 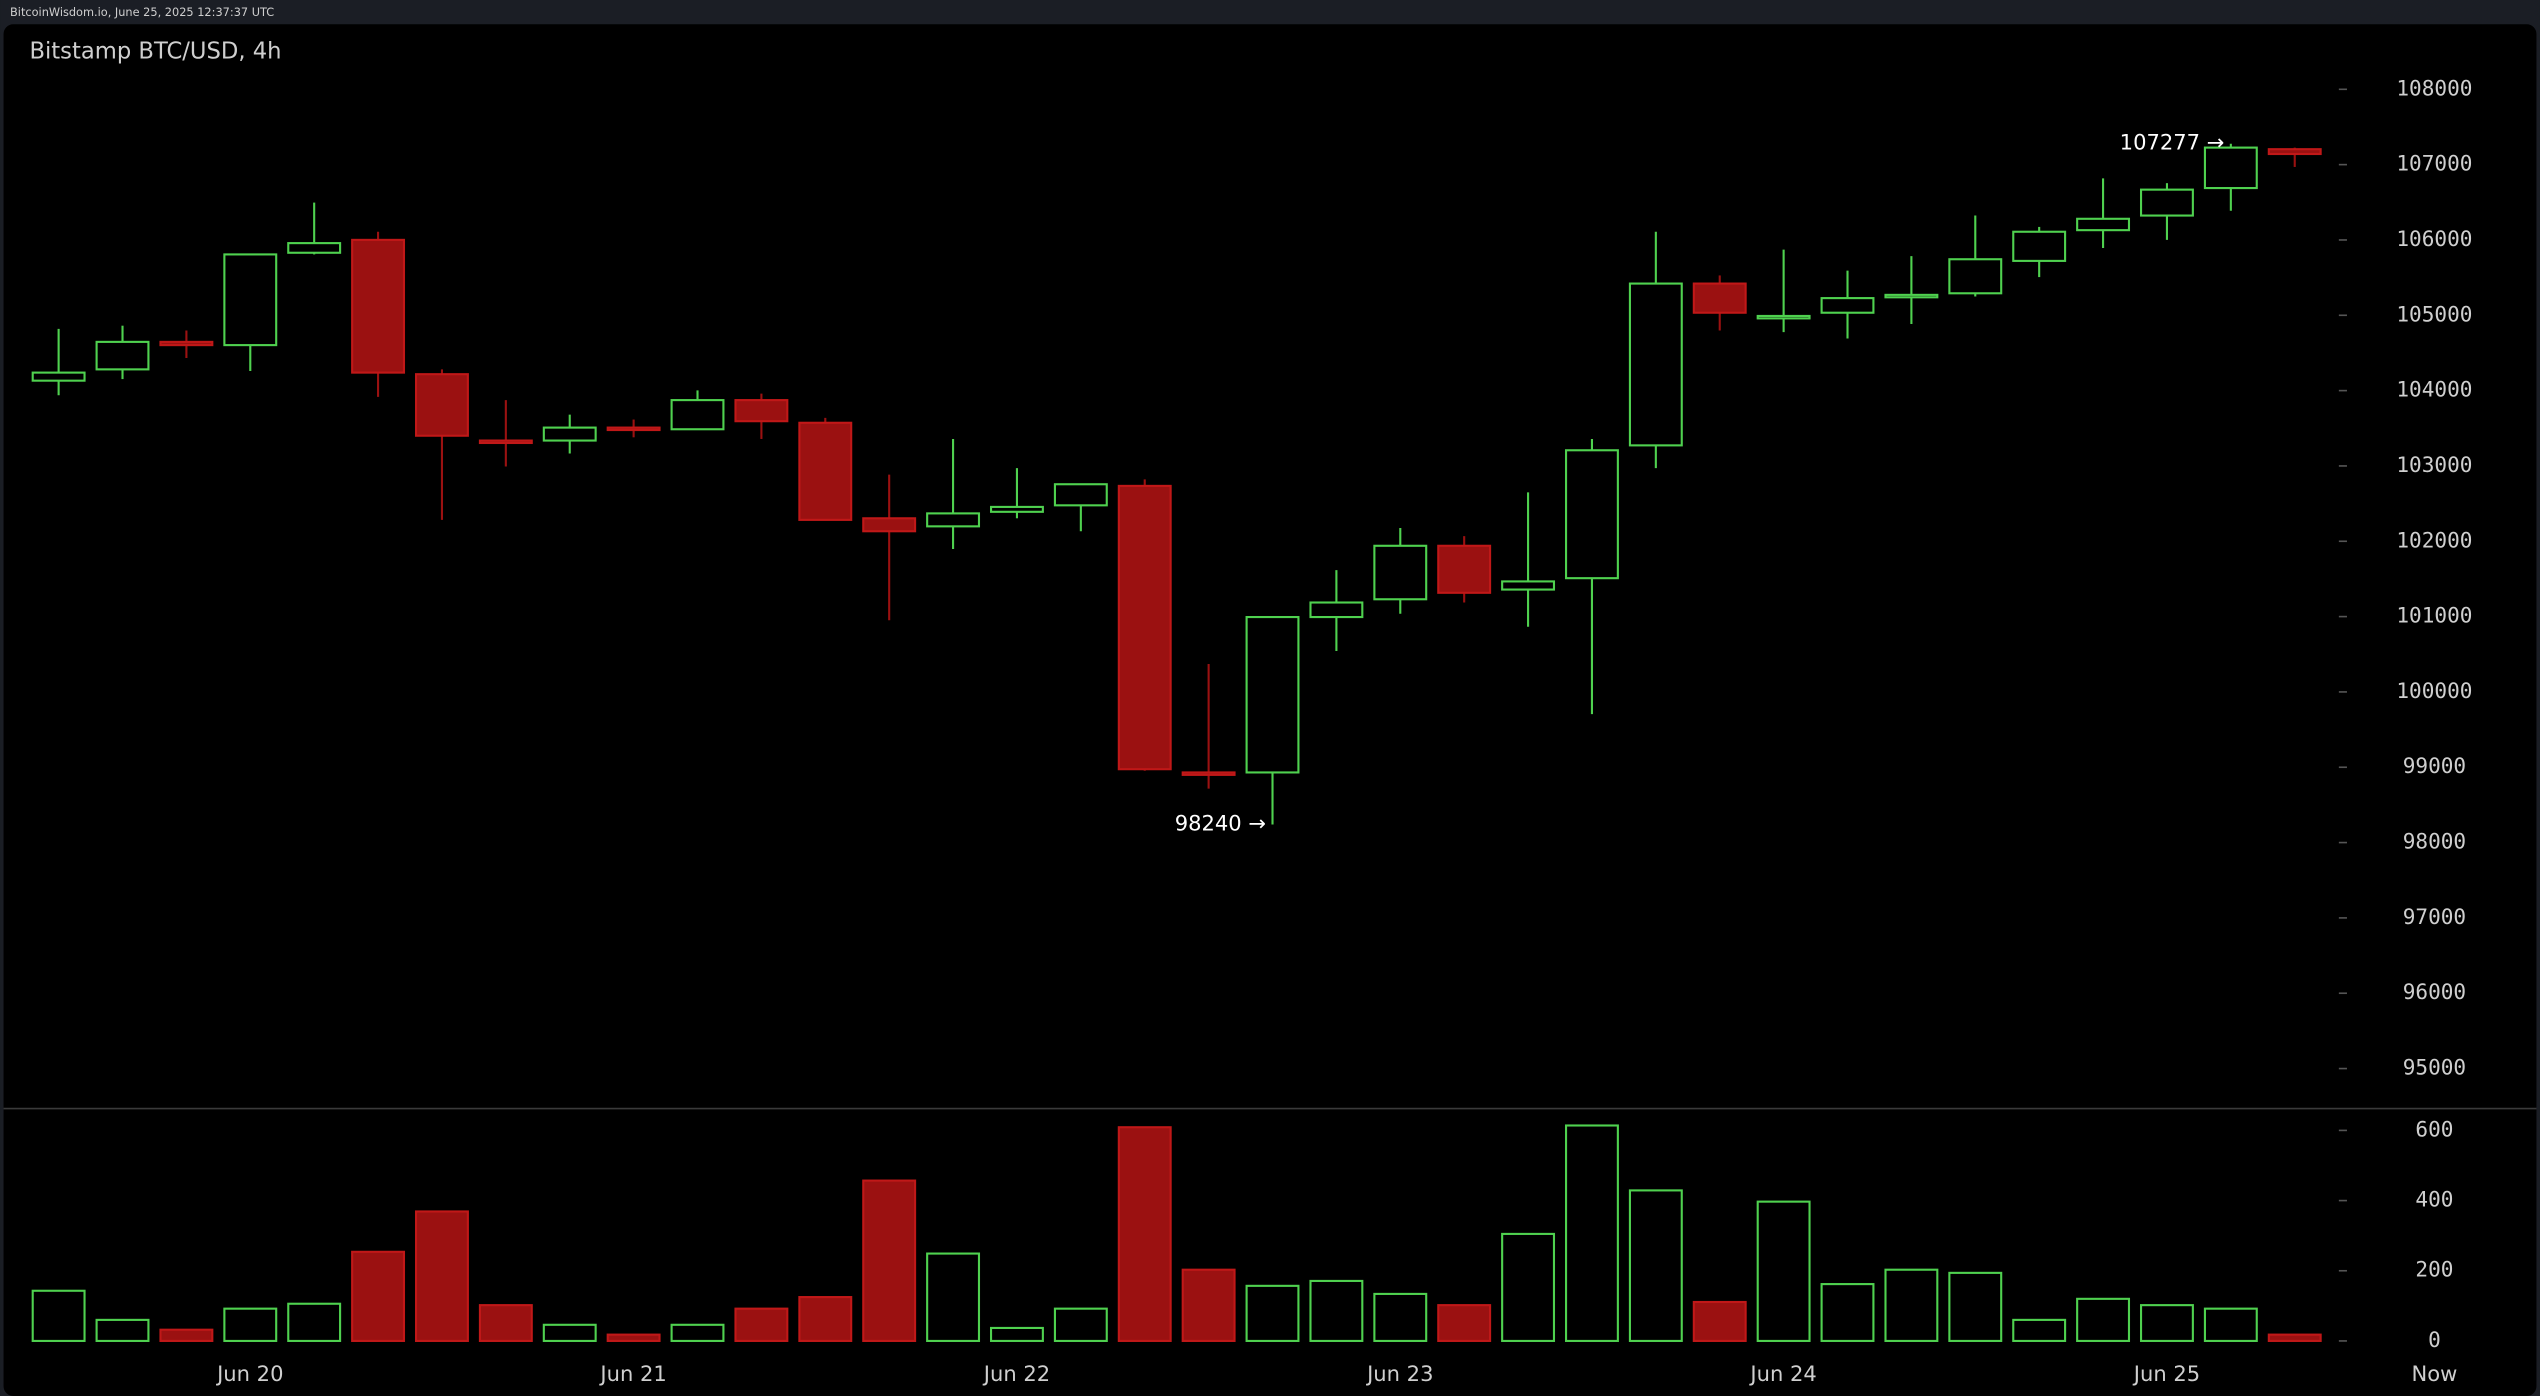 What do you see at coordinates (2434, 238) in the screenshot?
I see `y-tick-label: 106000` at bounding box center [2434, 238].